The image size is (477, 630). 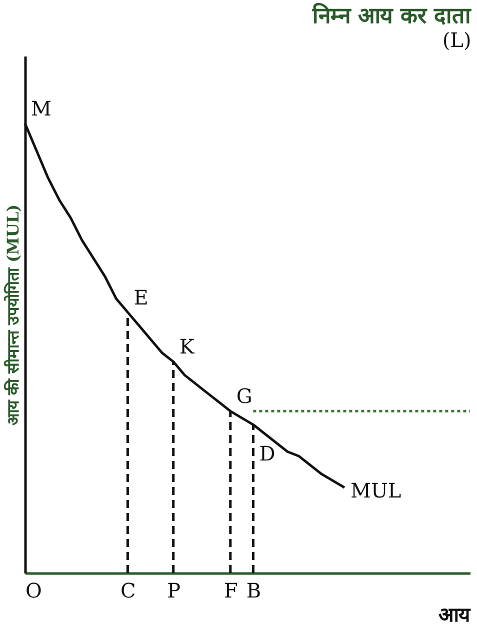 I want to click on x-axis-title: आय, so click(x=455, y=614).